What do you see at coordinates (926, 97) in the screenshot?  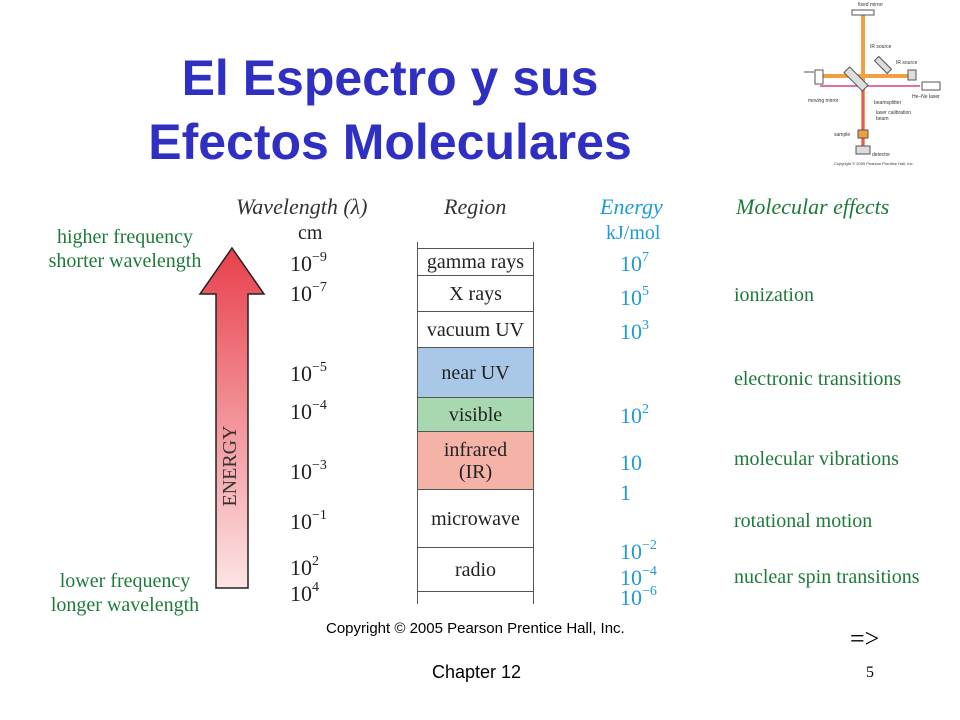 I see `label-hene-laser: He–Ne laser` at bounding box center [926, 97].